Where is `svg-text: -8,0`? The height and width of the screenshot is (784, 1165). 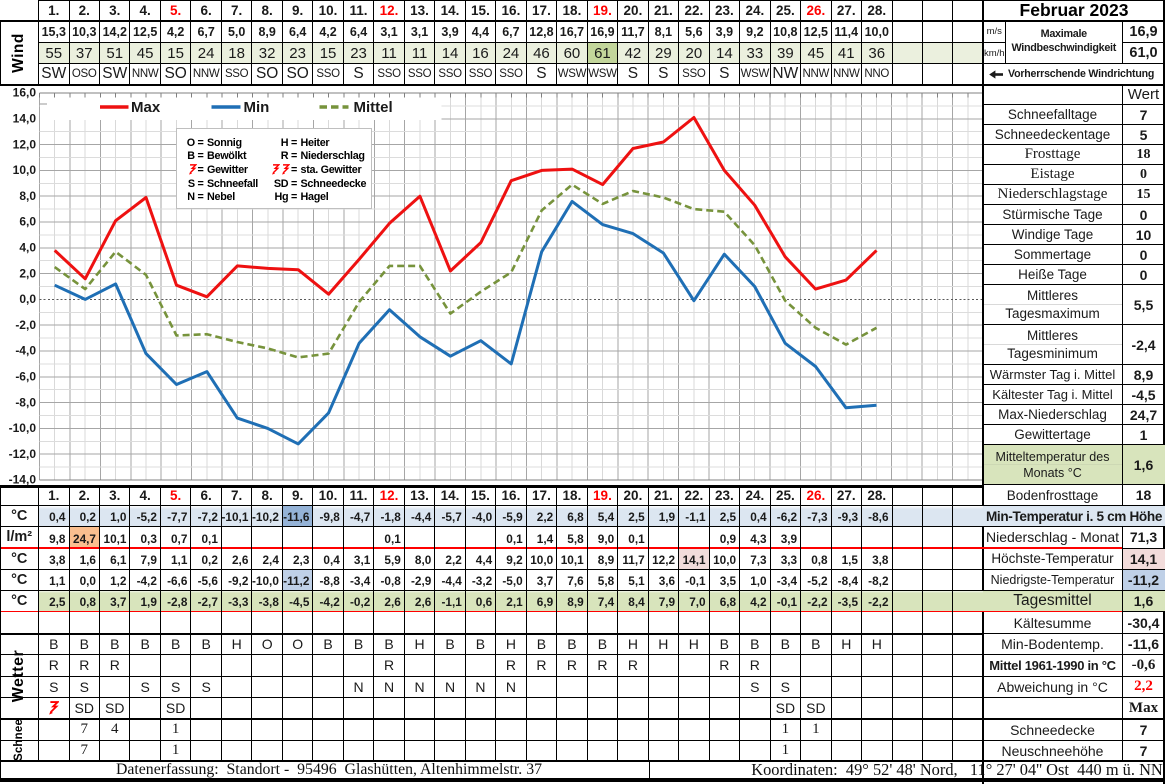
svg-text: -8,0 is located at coordinates (25, 402).